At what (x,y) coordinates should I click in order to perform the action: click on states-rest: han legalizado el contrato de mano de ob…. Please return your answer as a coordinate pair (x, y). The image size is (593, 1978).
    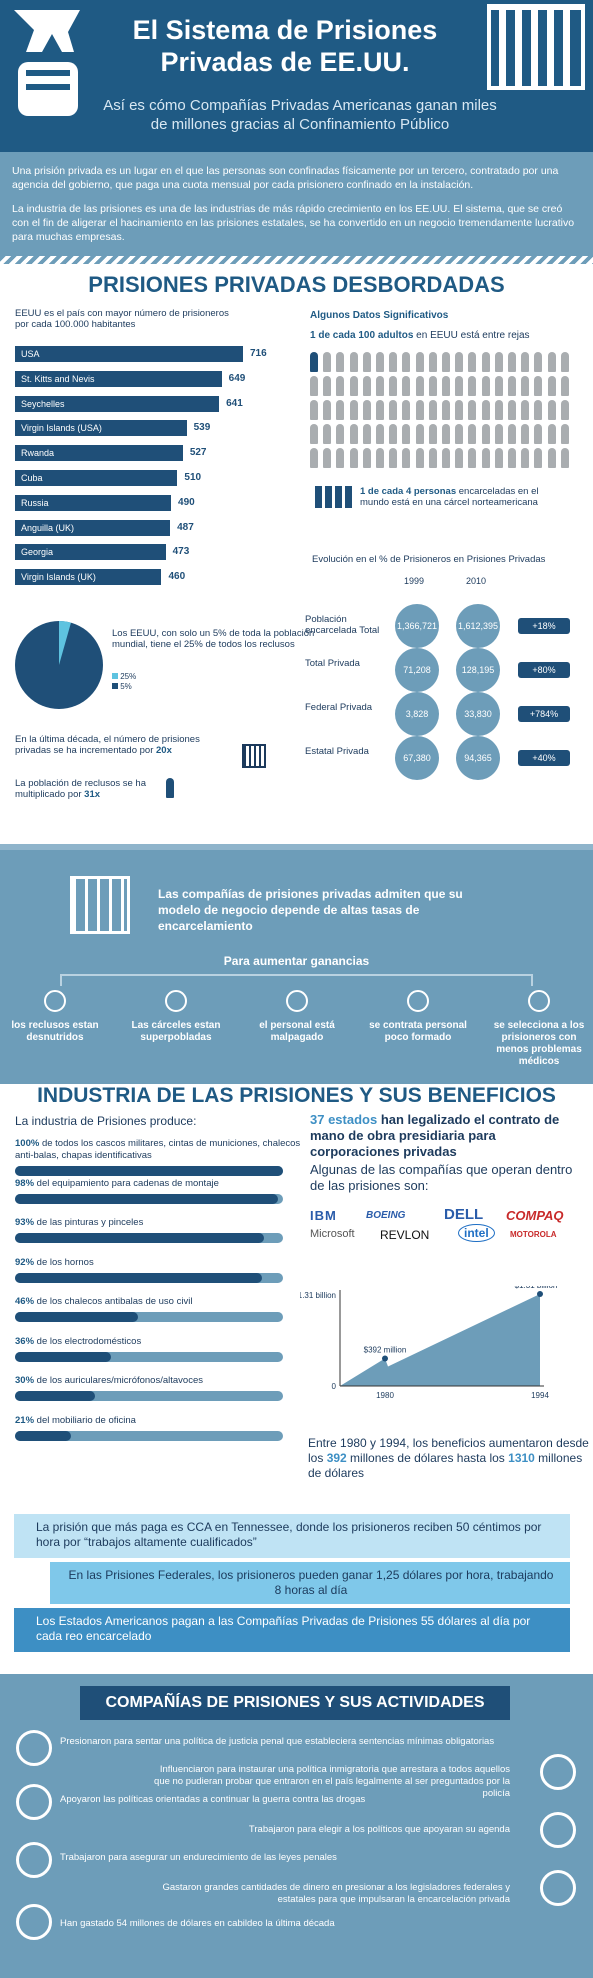
    Looking at the image, I should click on (435, 1135).